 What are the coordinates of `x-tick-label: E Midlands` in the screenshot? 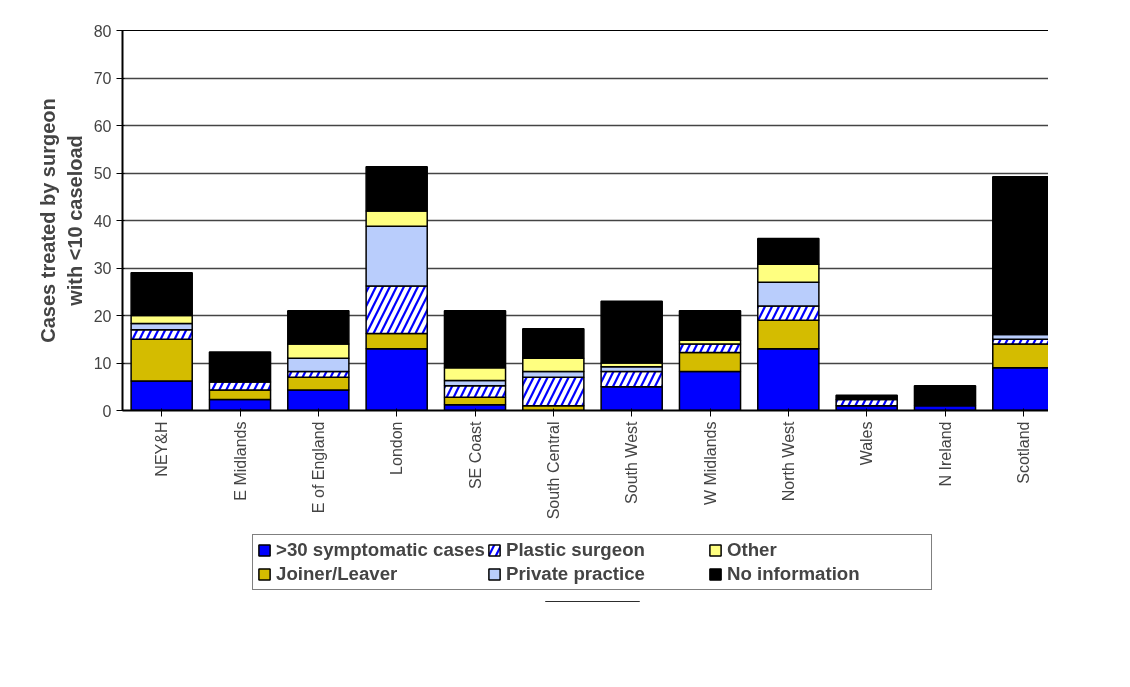 It's located at (240, 461).